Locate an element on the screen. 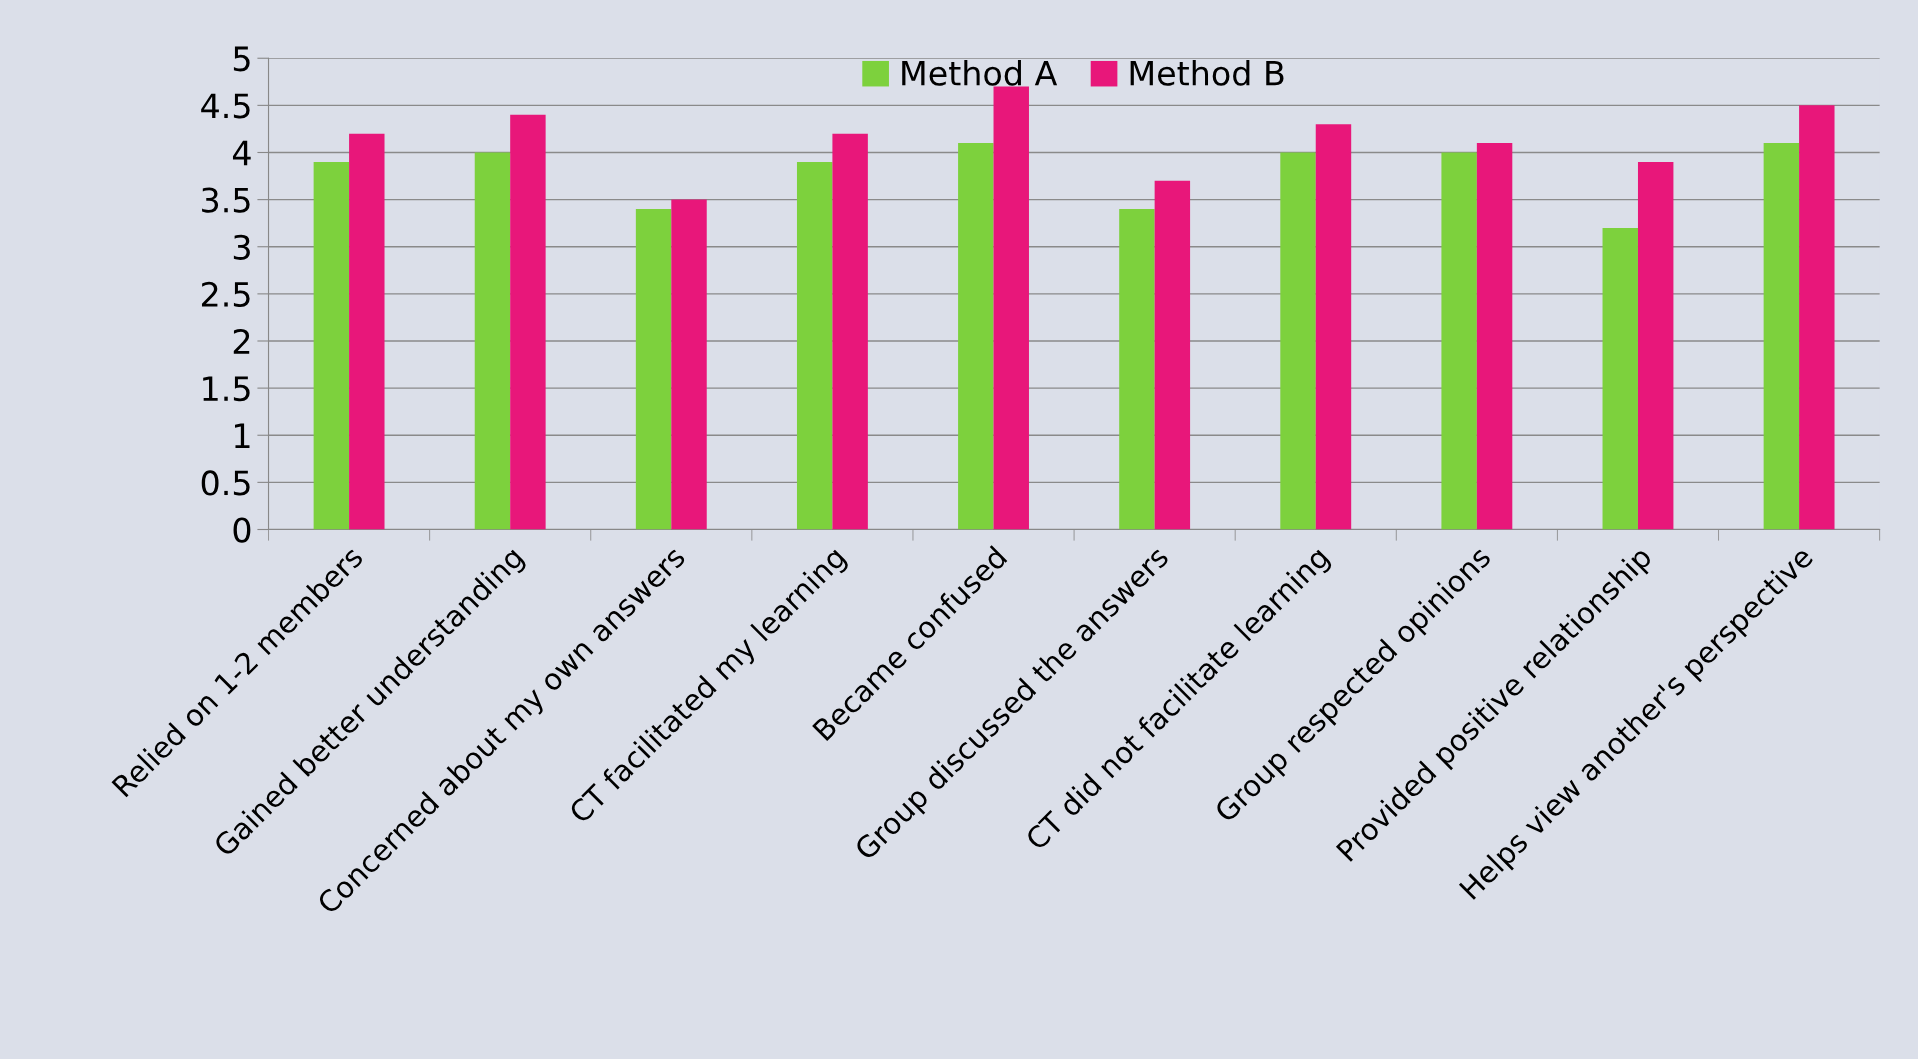 The image size is (1918, 1059). y-tick-label: 0.5 is located at coordinates (225, 483).